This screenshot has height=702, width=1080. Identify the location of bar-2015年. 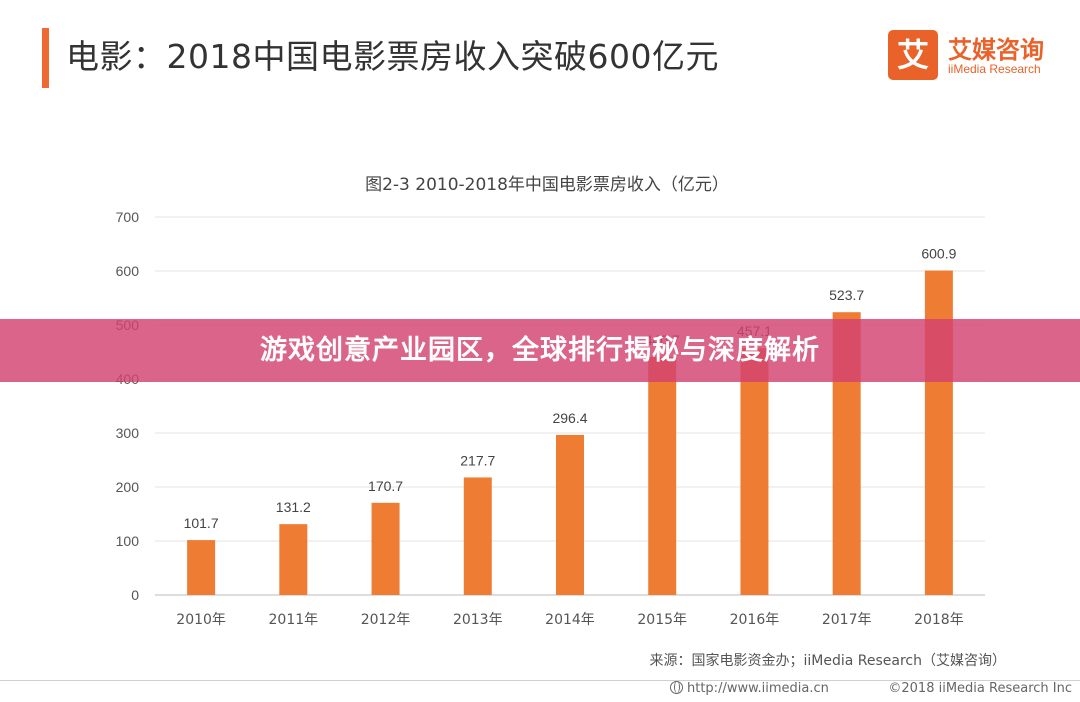
(662, 476).